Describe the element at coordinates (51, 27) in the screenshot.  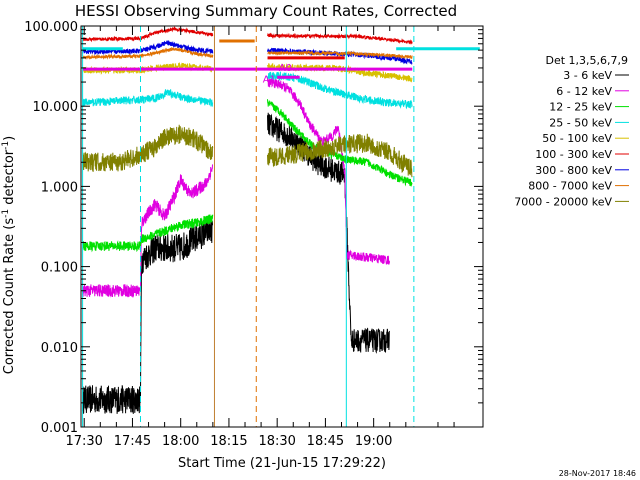
I see `y-tick-label-5: 100.000` at that location.